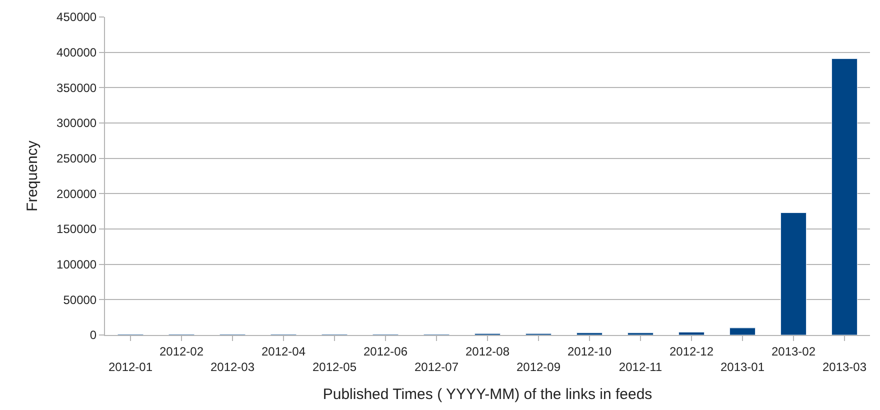  Describe the element at coordinates (232, 367) in the screenshot. I see `x-tick-label: 2012-03` at that location.